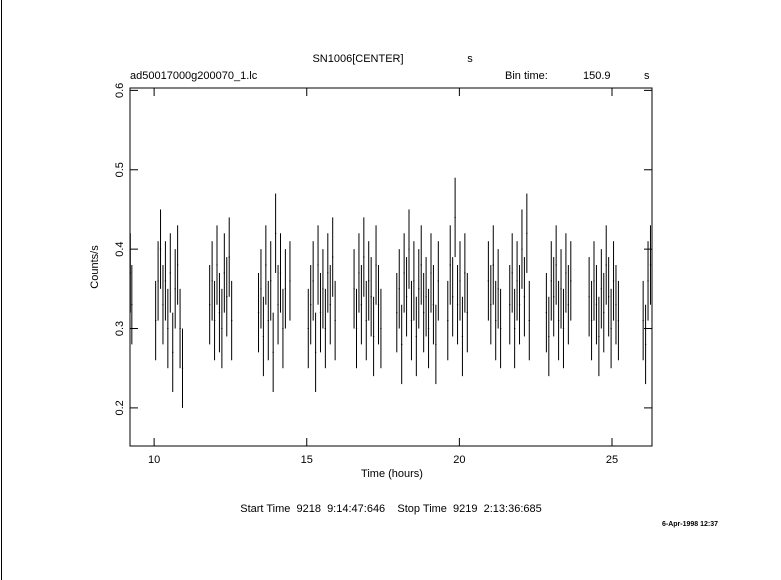 This screenshot has height=580, width=781. I want to click on x-axis-label: Time (hours), so click(392, 474).